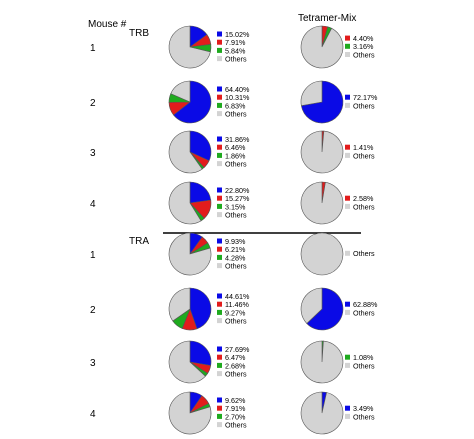 This screenshot has height=439, width=474. What do you see at coordinates (235, 155) in the screenshot?
I see `trb-mouse-3-left-legend-label: 1.86%` at bounding box center [235, 155].